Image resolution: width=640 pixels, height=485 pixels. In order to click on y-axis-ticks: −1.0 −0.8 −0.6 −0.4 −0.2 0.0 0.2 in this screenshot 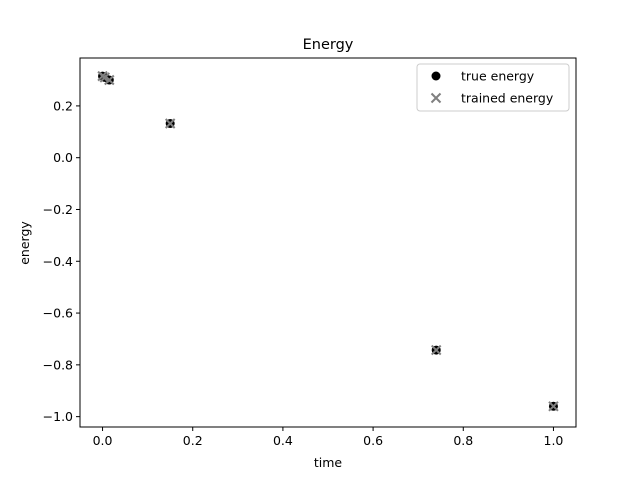, I will do `click(61, 261)`.